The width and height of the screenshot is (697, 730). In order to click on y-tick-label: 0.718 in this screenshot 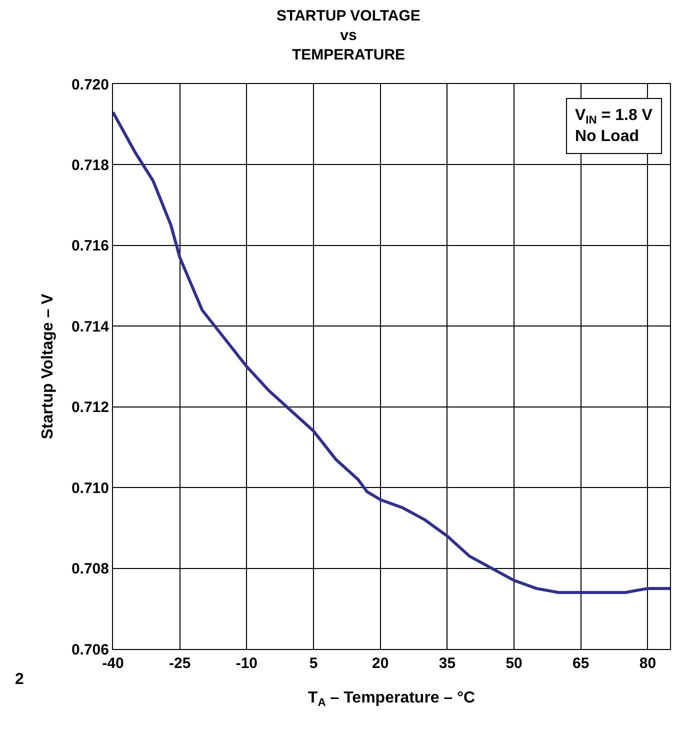, I will do `click(90, 165)`.